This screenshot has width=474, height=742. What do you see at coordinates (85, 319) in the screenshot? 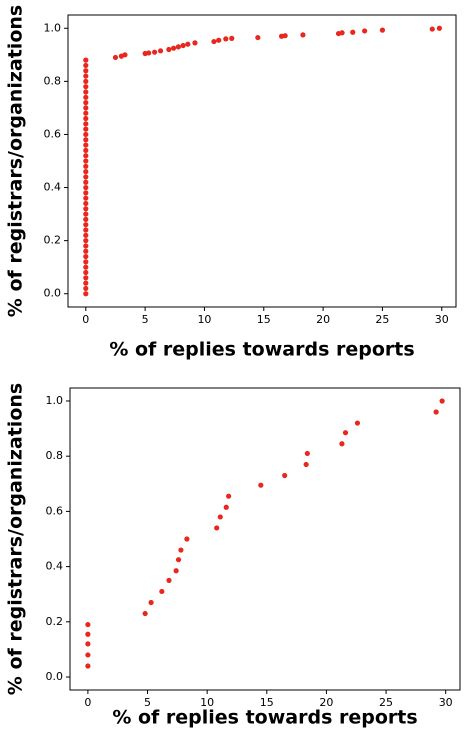
I see `x-tick-label: 0` at bounding box center [85, 319].